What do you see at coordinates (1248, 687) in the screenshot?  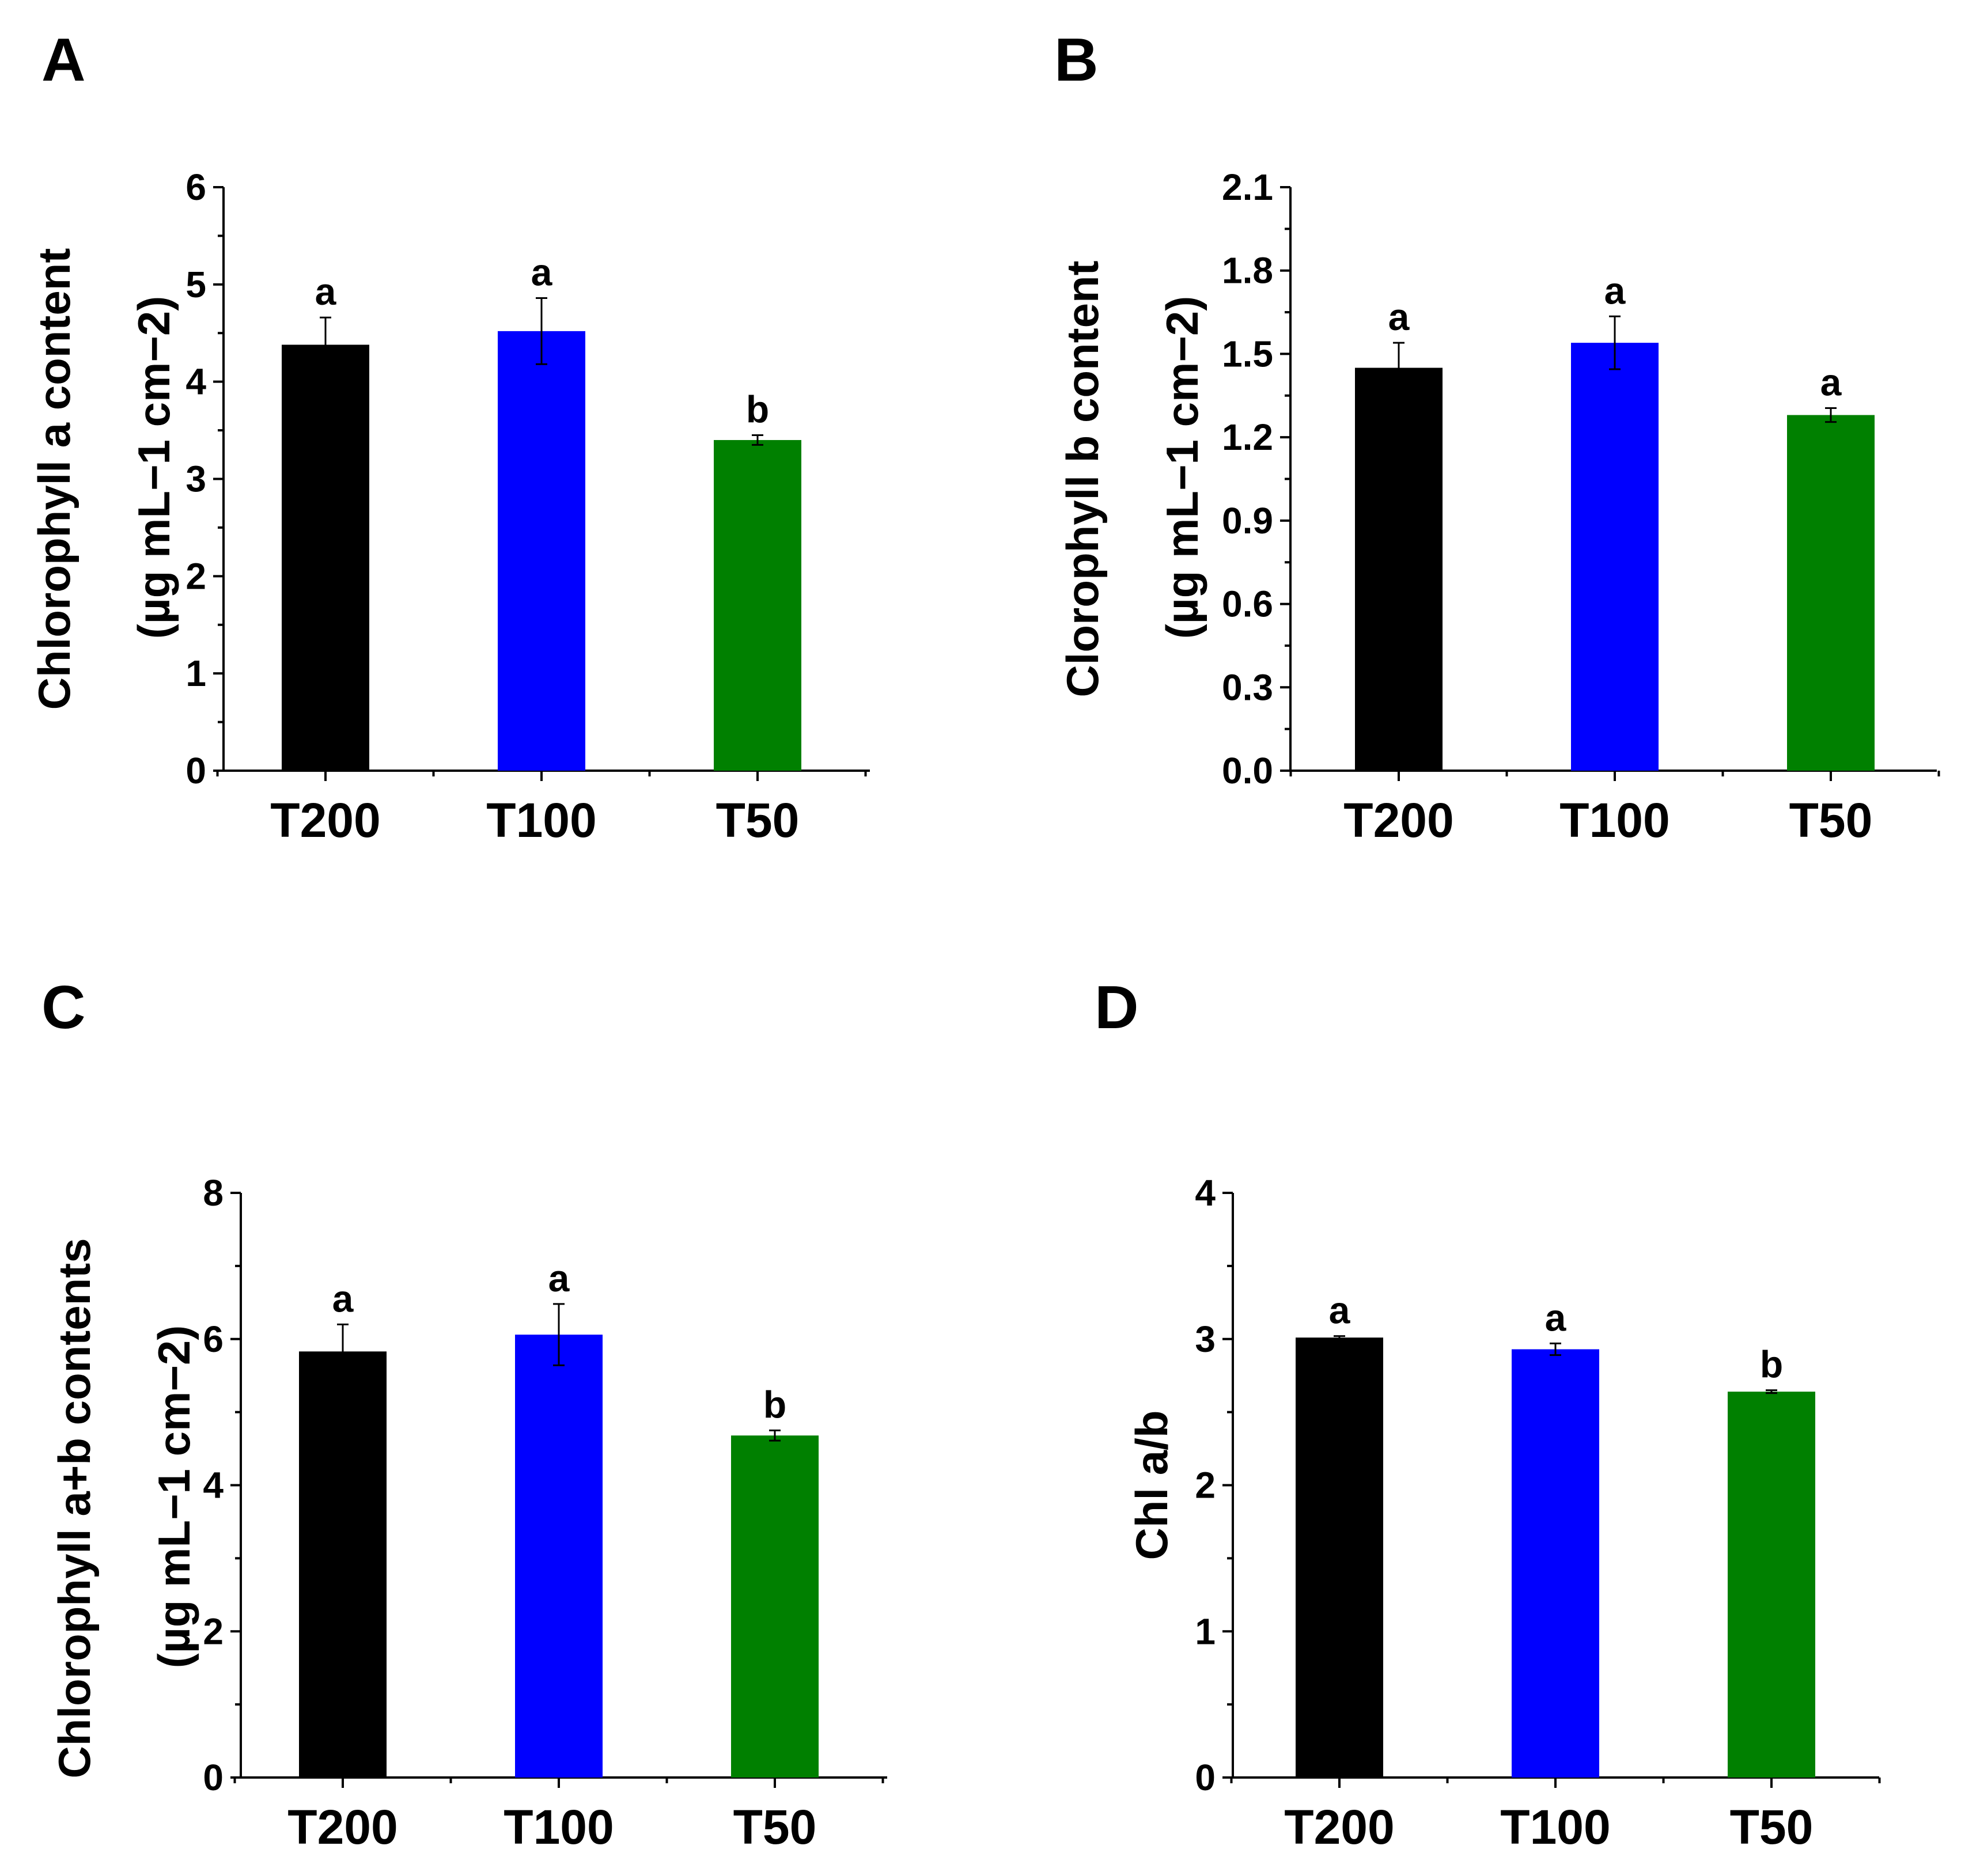 I see `y-tick-label: 0.3` at bounding box center [1248, 687].